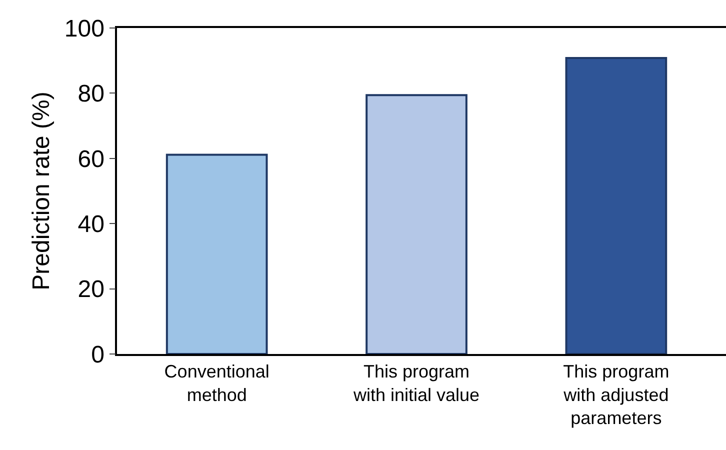 The image size is (726, 450). Describe the element at coordinates (84, 28) in the screenshot. I see `y-tick-label: 100` at that location.